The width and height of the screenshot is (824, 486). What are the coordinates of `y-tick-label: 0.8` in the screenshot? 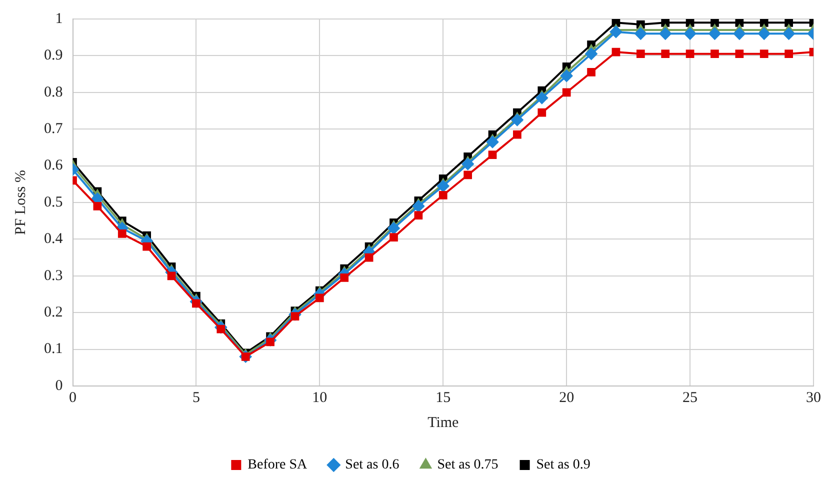 It's located at (53, 92).